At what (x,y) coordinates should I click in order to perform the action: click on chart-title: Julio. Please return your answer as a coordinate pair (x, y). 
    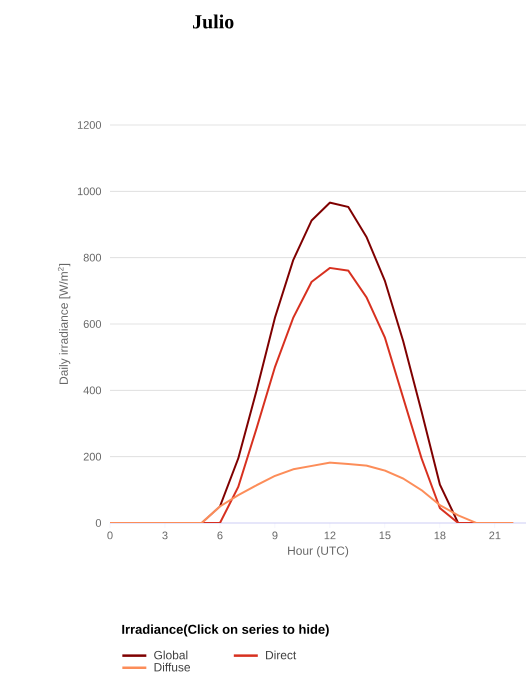
    Looking at the image, I should click on (213, 21).